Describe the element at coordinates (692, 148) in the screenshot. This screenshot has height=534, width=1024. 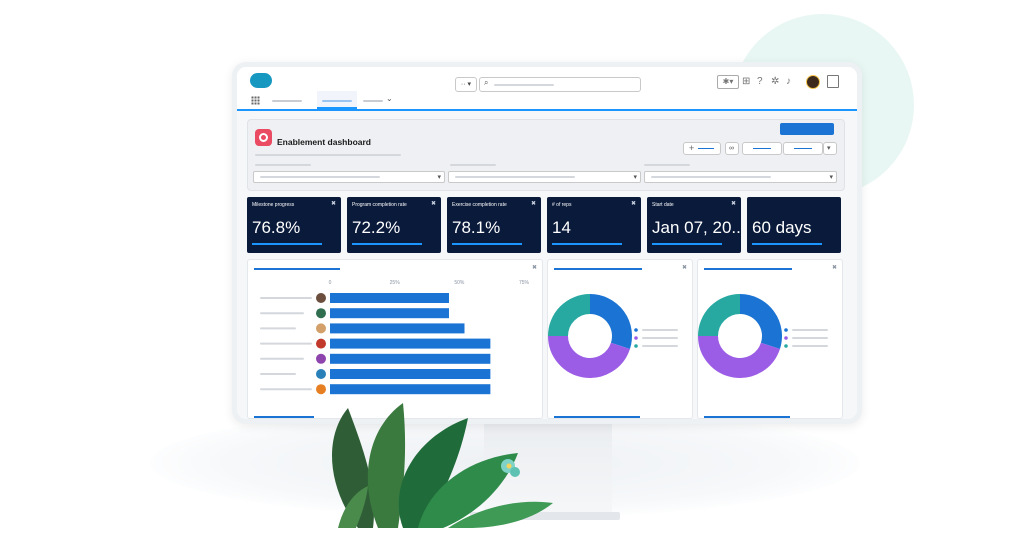
I see `plus-icon: +` at that location.